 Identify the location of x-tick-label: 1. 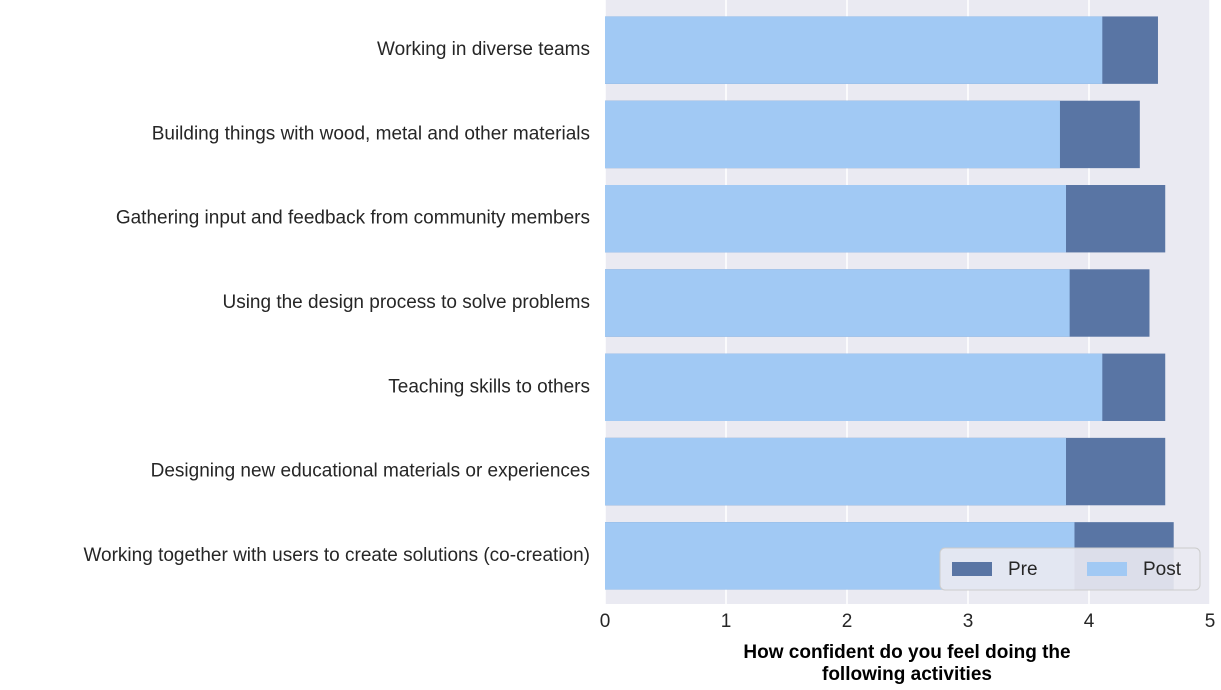
(726, 621).